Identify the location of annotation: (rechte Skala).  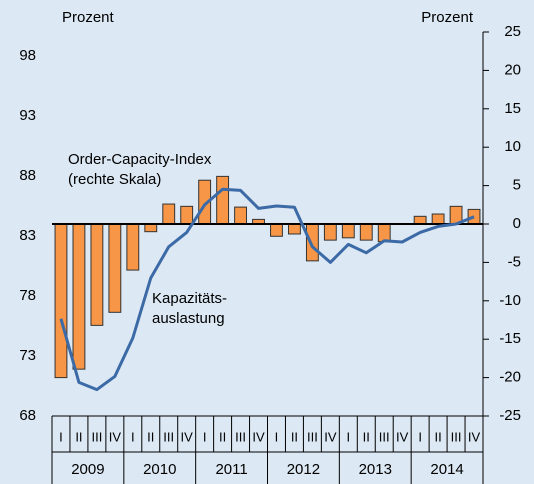
(114, 179).